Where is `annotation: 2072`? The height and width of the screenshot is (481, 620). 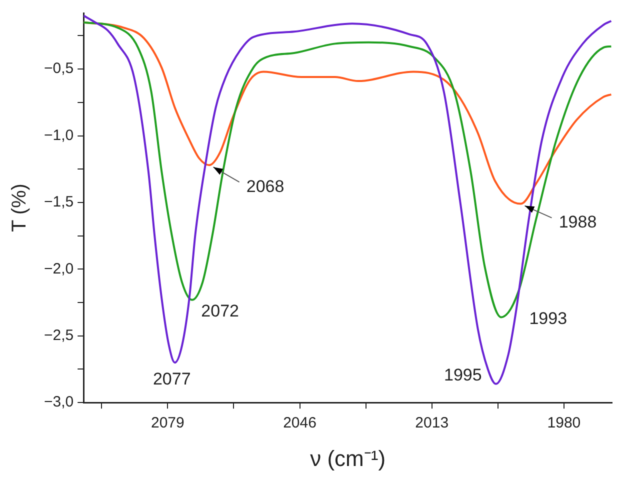
annotation: 2072 is located at coordinates (220, 311).